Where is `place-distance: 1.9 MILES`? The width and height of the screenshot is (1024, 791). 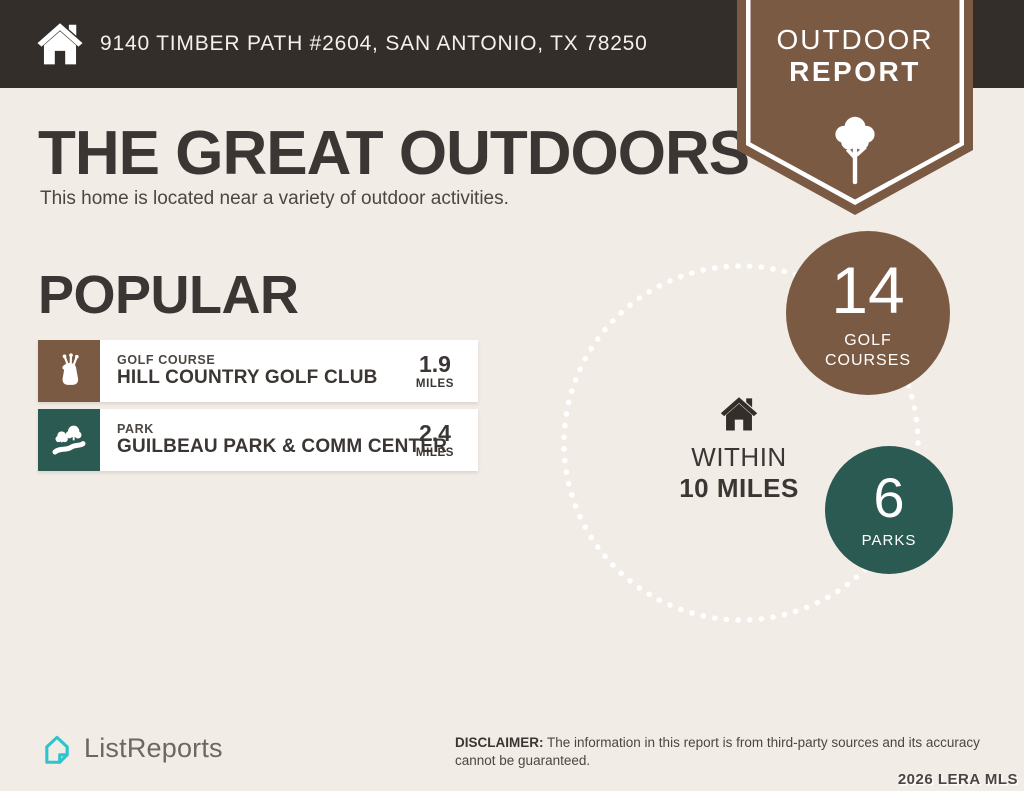 place-distance: 1.9 MILES is located at coordinates (438, 371).